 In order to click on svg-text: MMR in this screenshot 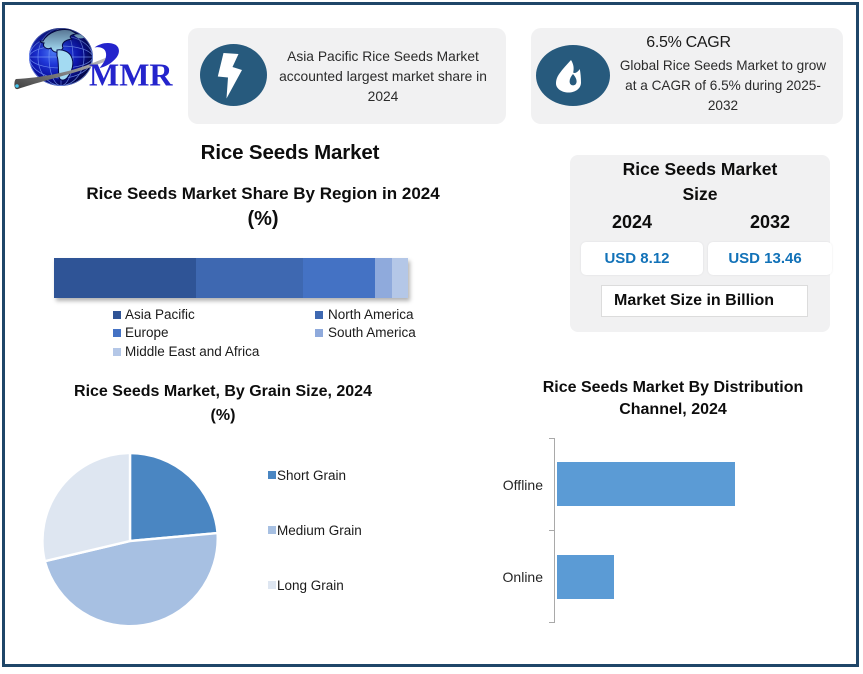, I will do `click(131, 75)`.